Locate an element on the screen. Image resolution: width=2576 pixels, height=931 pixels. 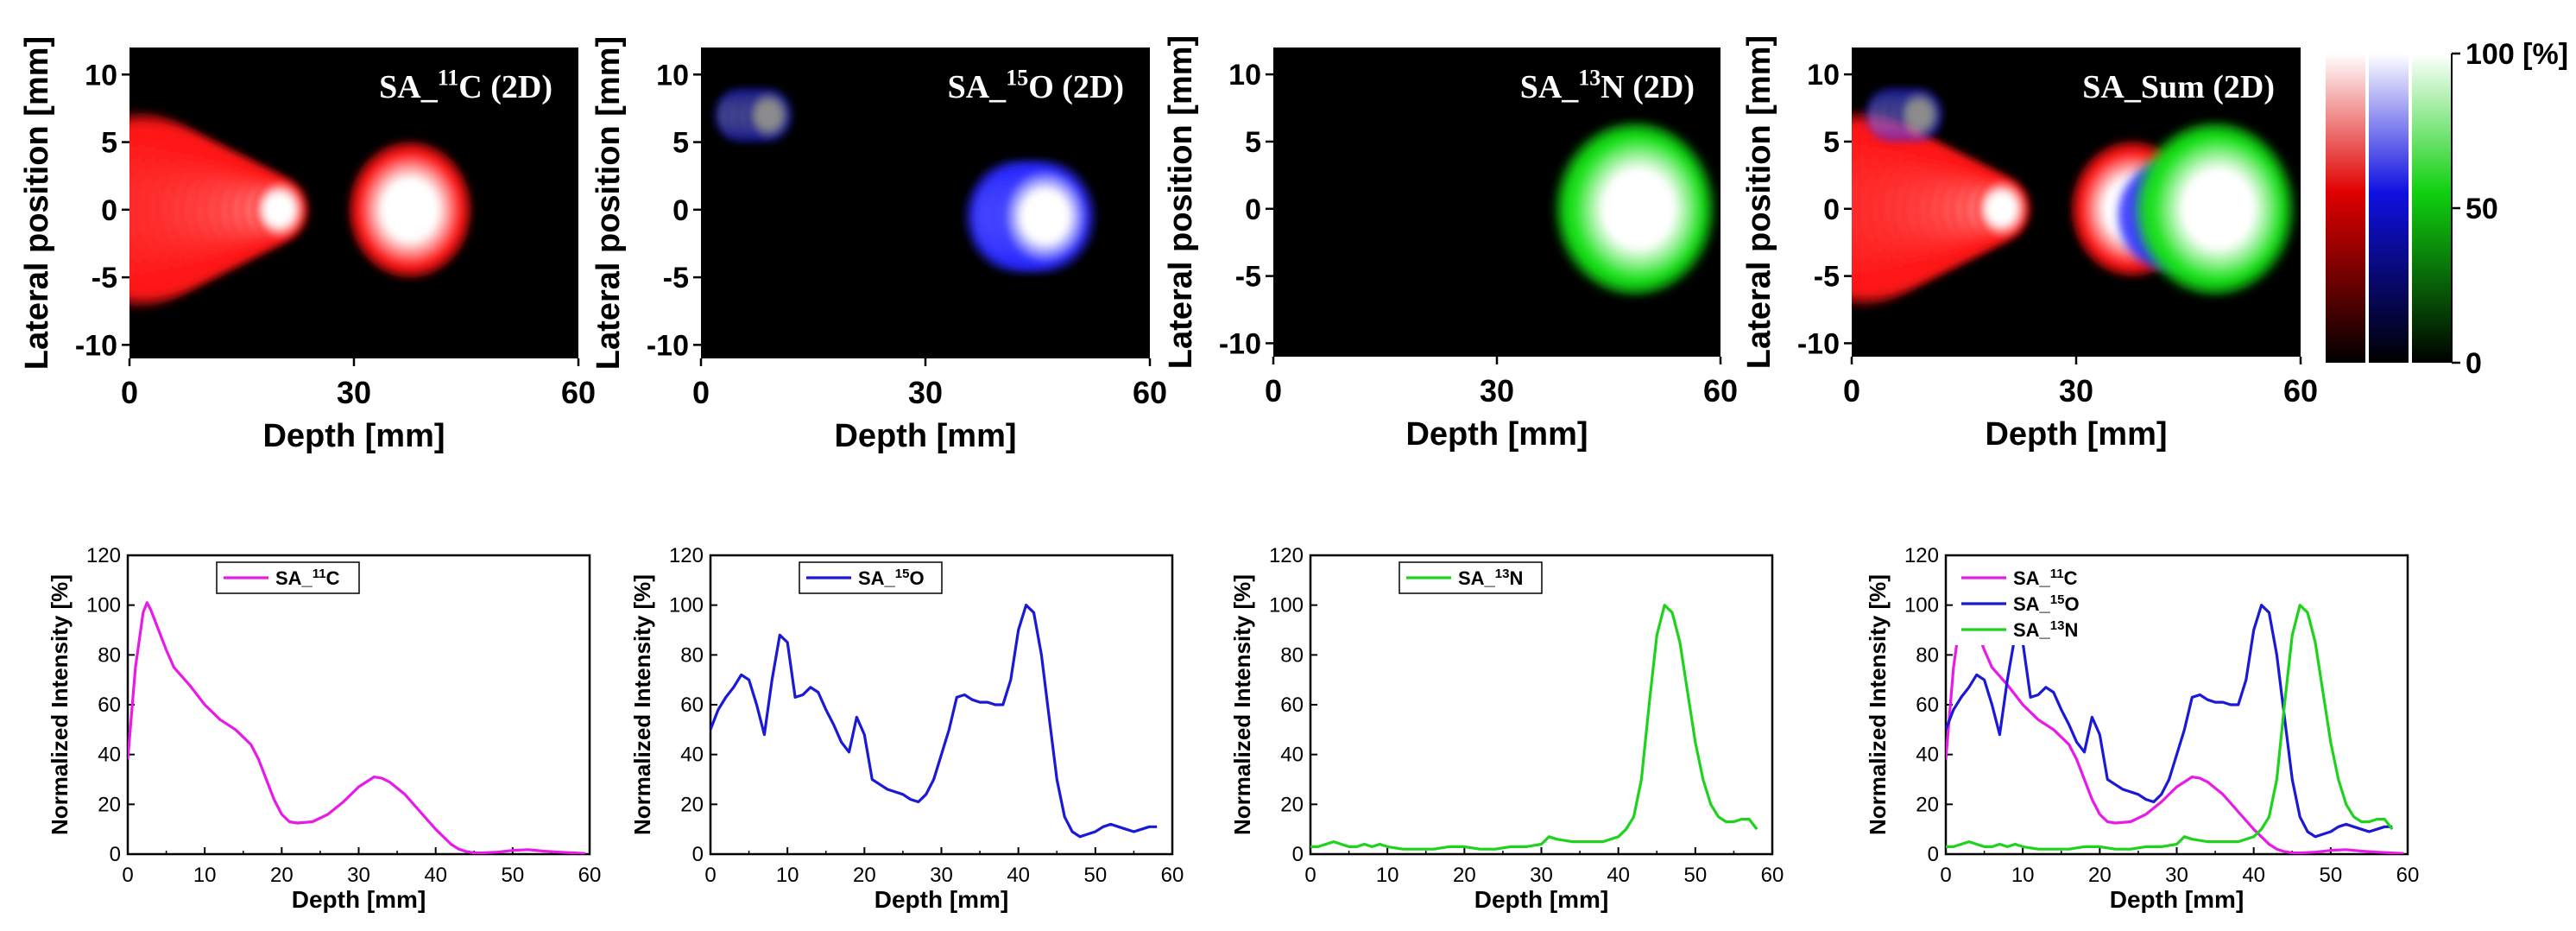
legend-label-sup: 15 is located at coordinates (2057, 599).